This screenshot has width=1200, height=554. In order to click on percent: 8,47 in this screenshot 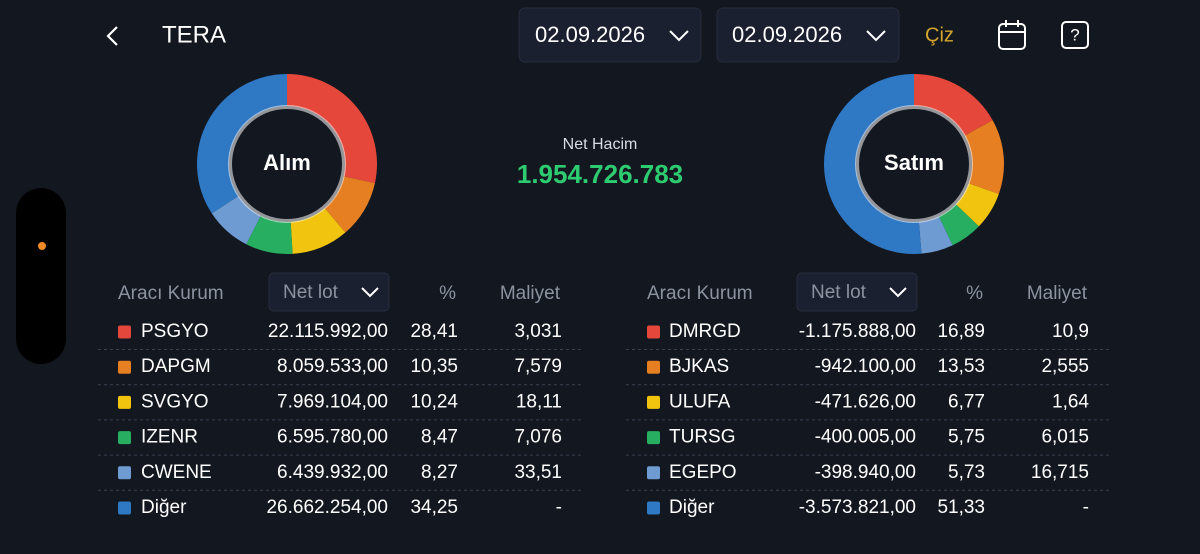, I will do `click(439, 437)`.